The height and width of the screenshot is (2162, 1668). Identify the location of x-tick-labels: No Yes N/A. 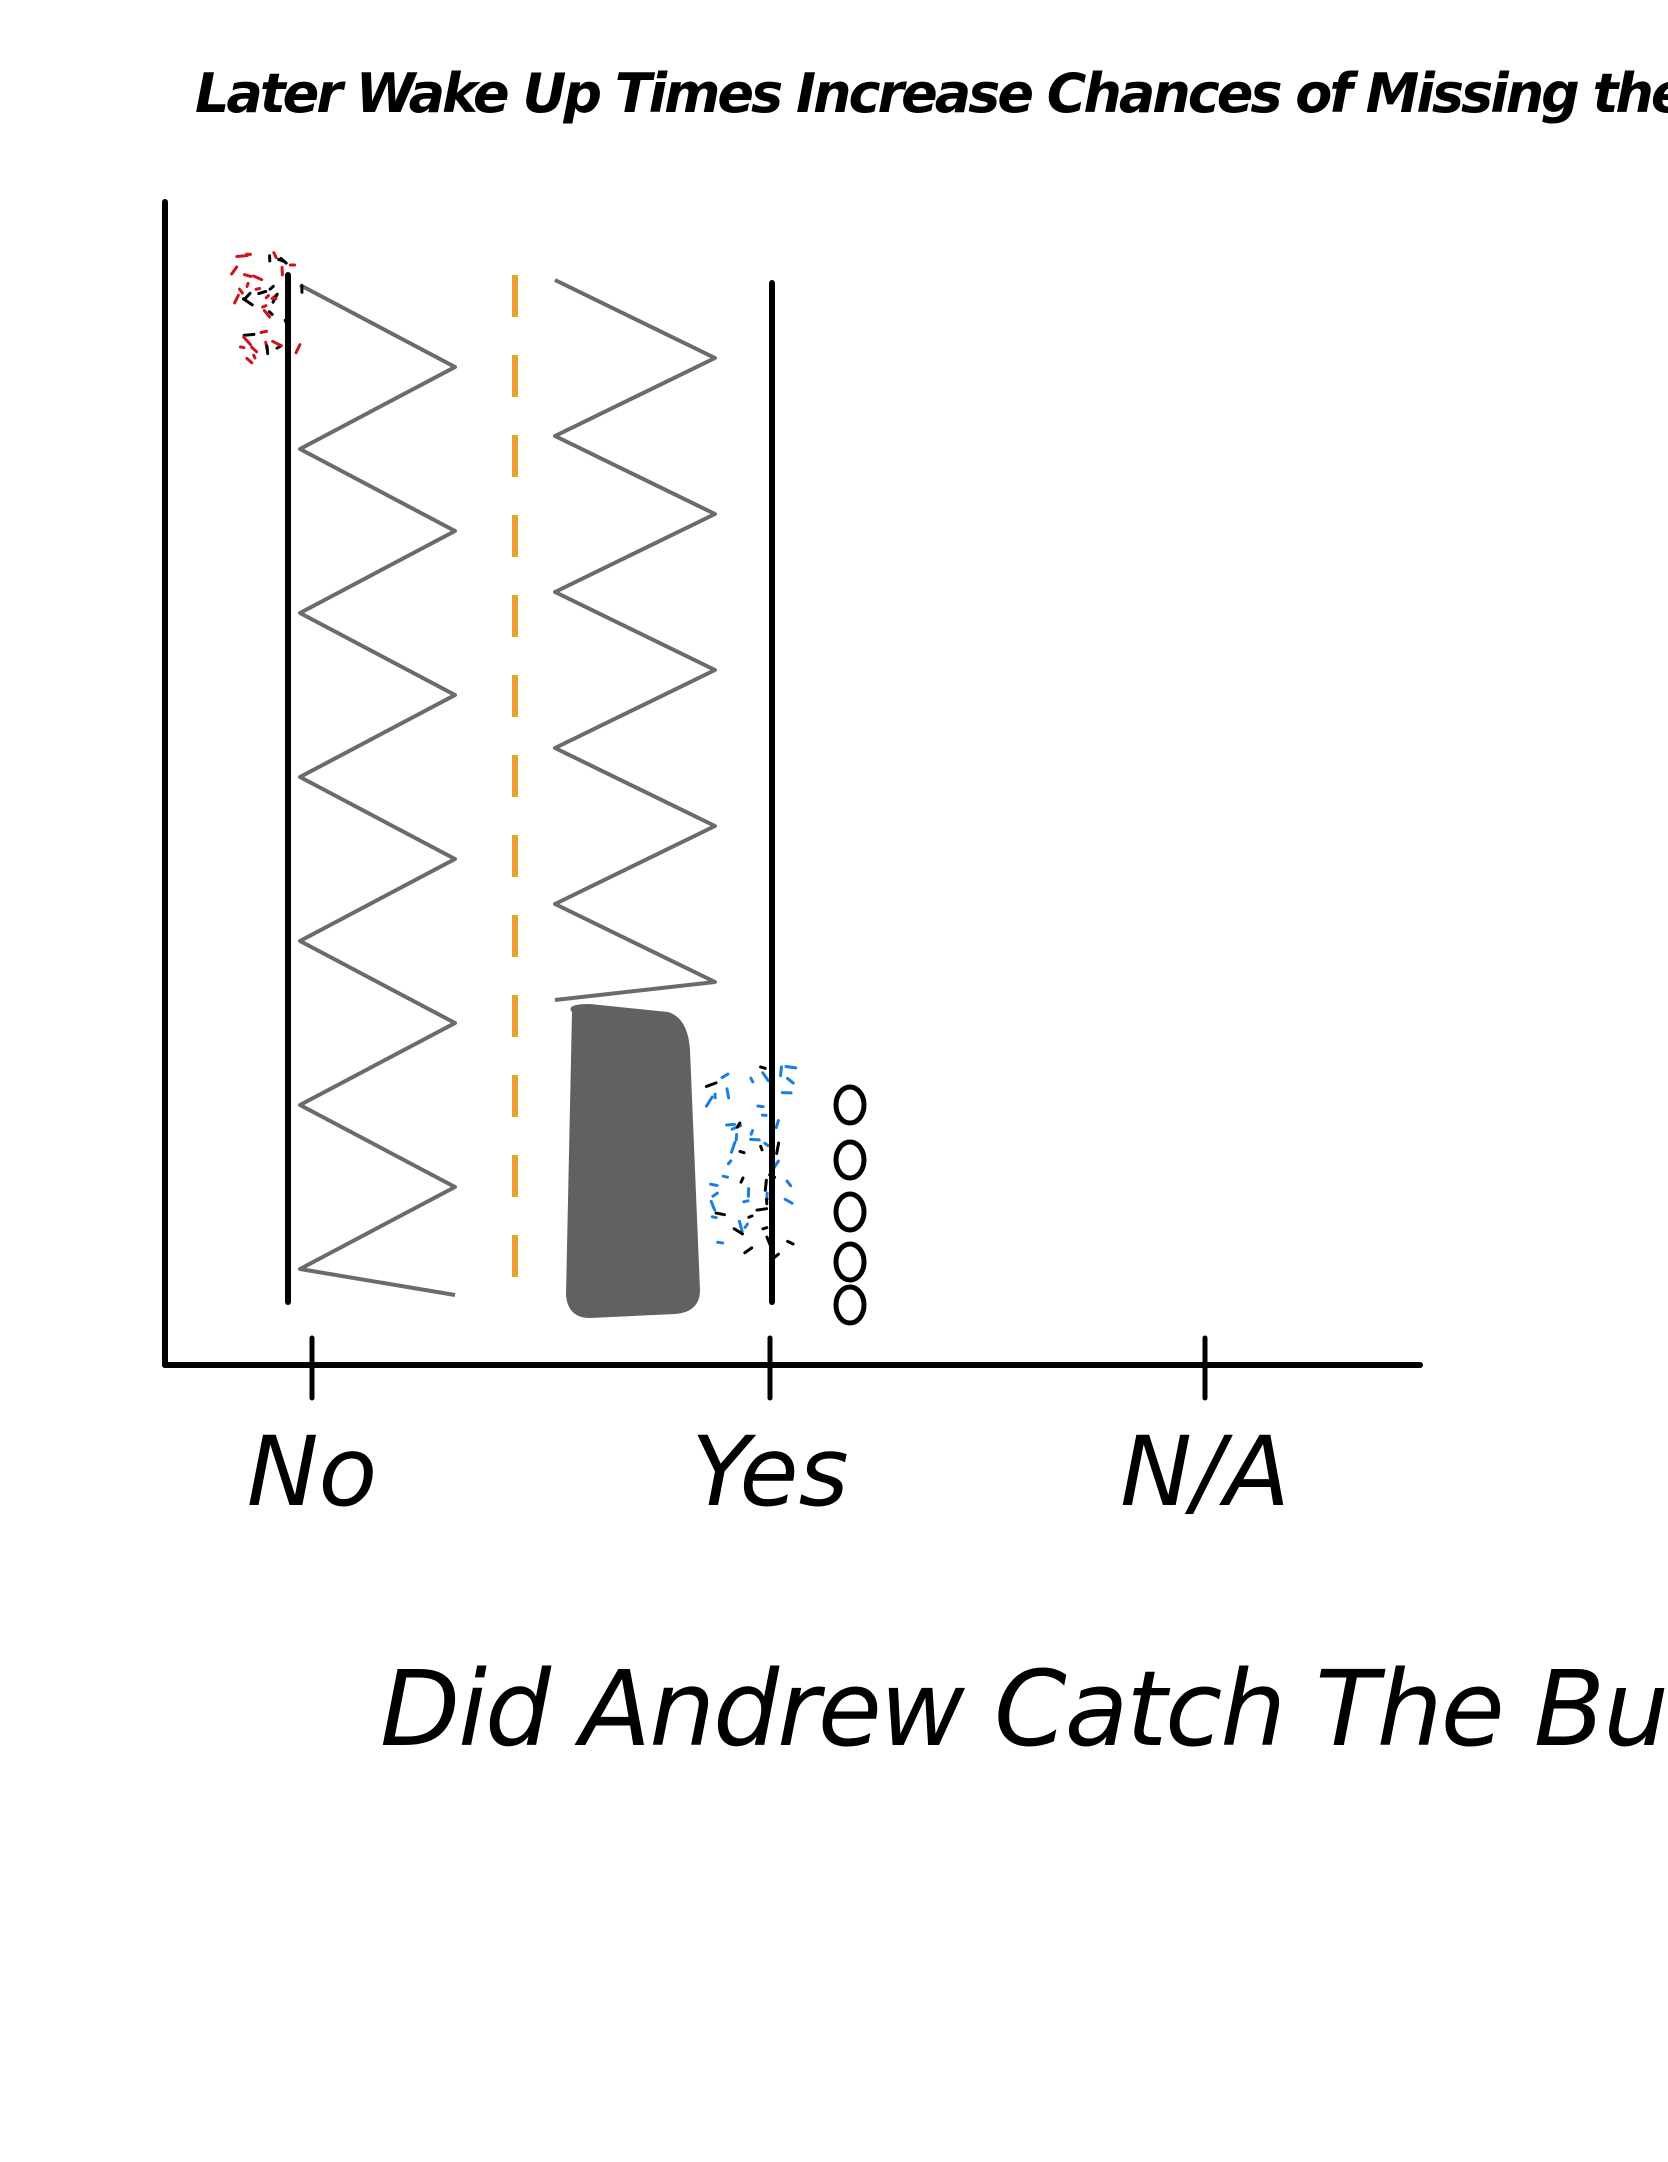
(768, 1472).